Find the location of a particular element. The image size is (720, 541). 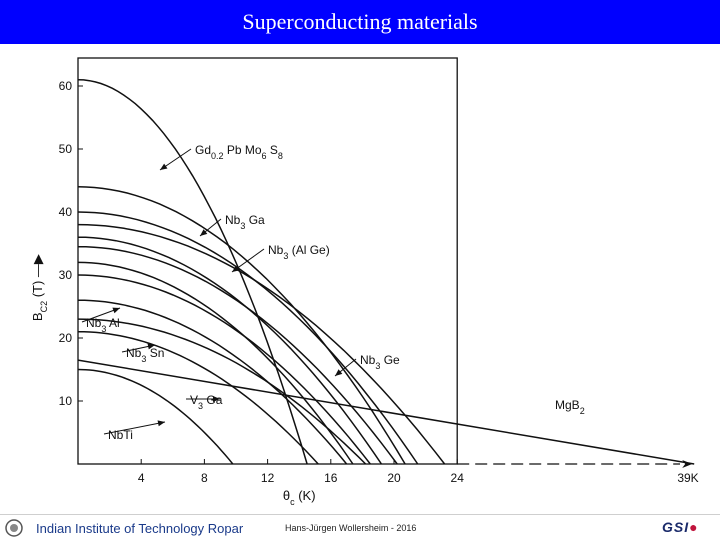

x-tick-label: 8 is located at coordinates (204, 478).